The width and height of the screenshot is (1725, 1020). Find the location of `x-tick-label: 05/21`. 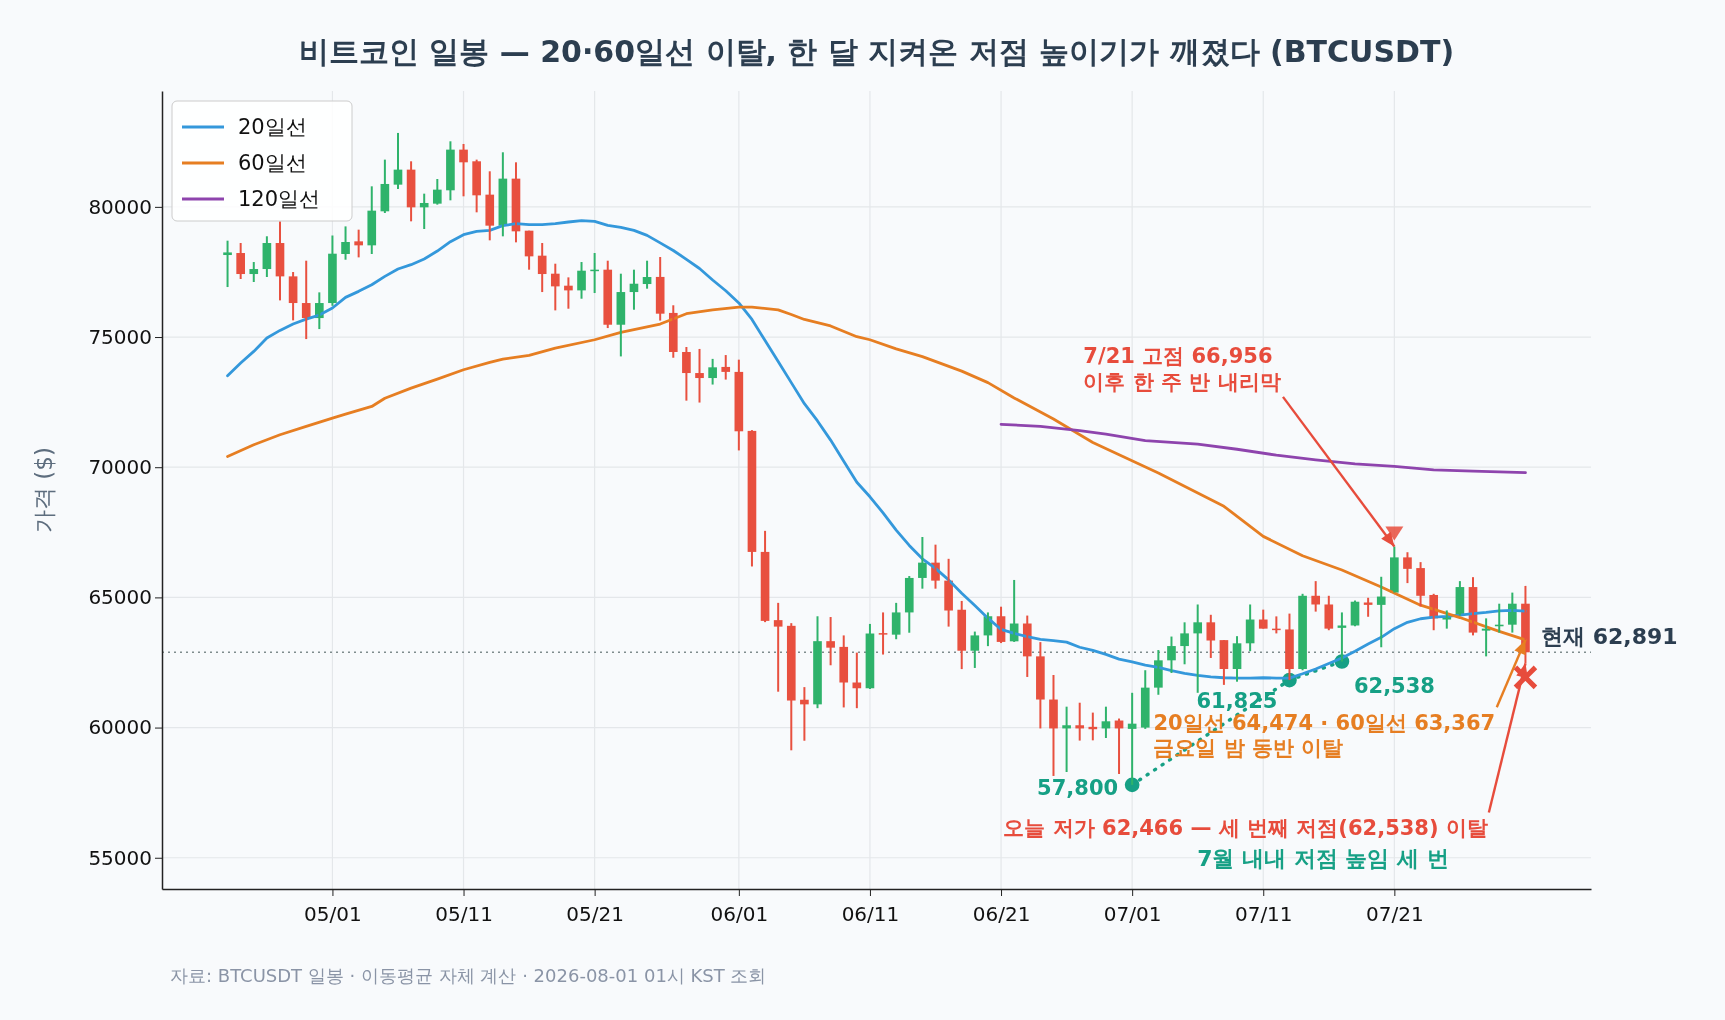

x-tick-label: 05/21 is located at coordinates (595, 914).